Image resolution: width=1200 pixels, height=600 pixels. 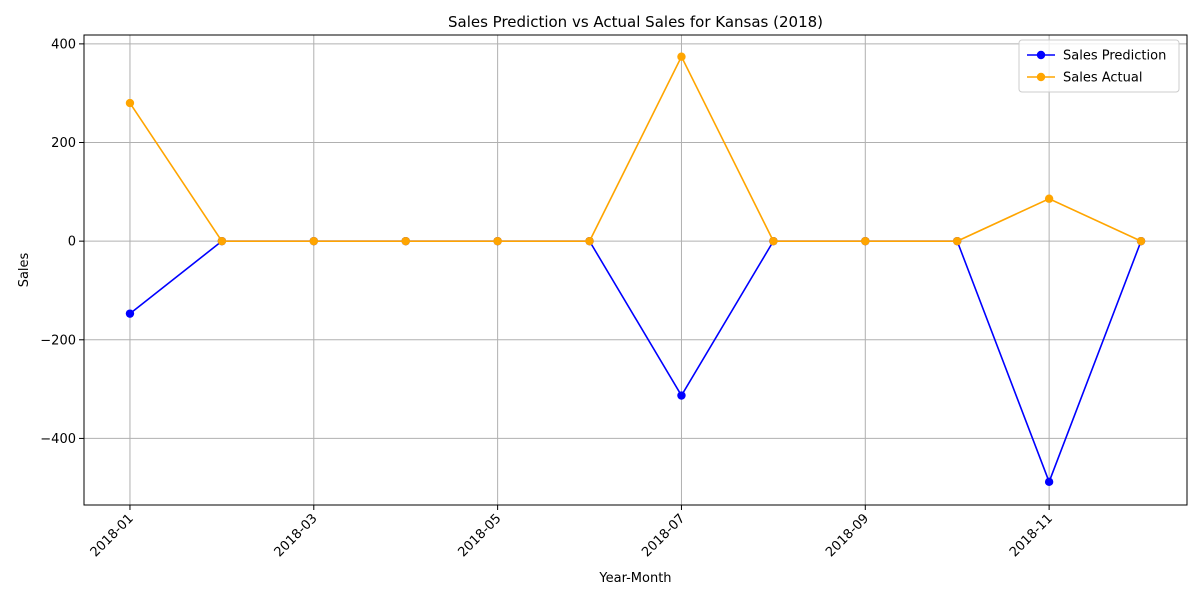 What do you see at coordinates (72, 242) in the screenshot?
I see `y-tick-label: 0` at bounding box center [72, 242].